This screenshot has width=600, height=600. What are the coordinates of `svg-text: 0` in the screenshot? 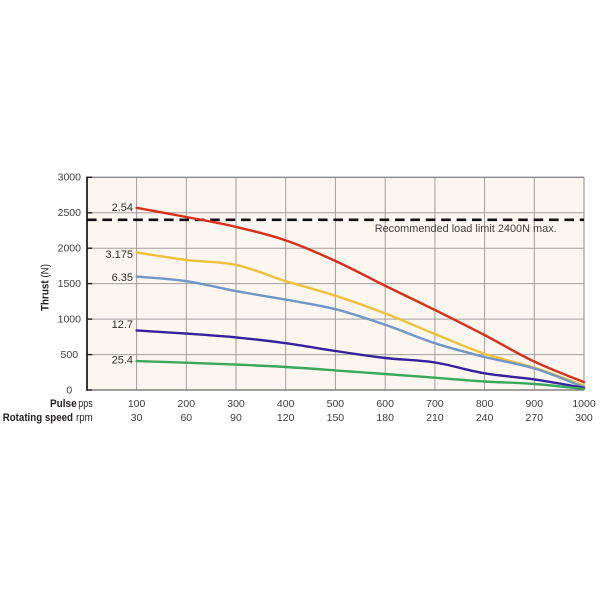 It's located at (69, 390).